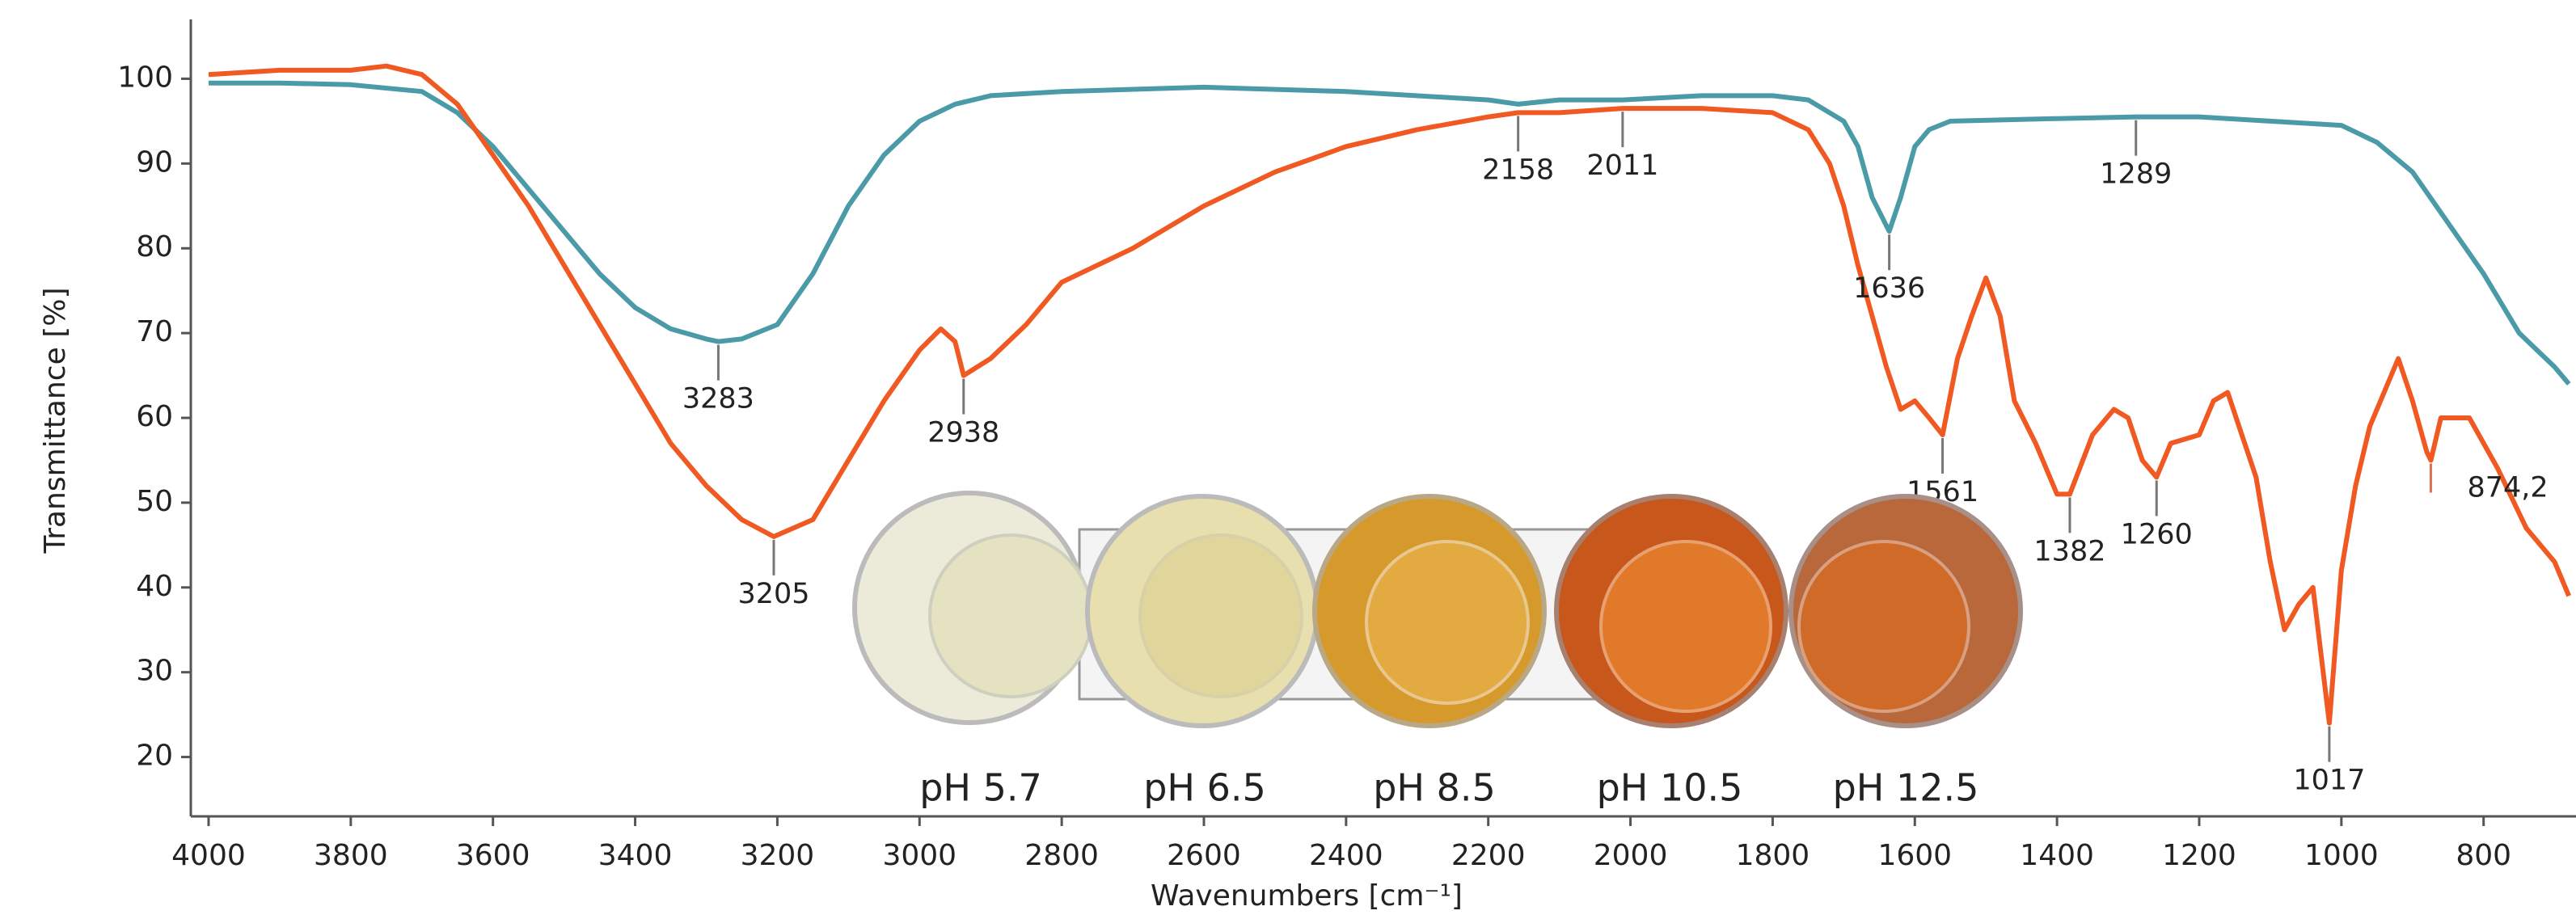  Describe the element at coordinates (1307, 896) in the screenshot. I see `x-axis-label: Wavenumbers [cm⁻¹]` at that location.